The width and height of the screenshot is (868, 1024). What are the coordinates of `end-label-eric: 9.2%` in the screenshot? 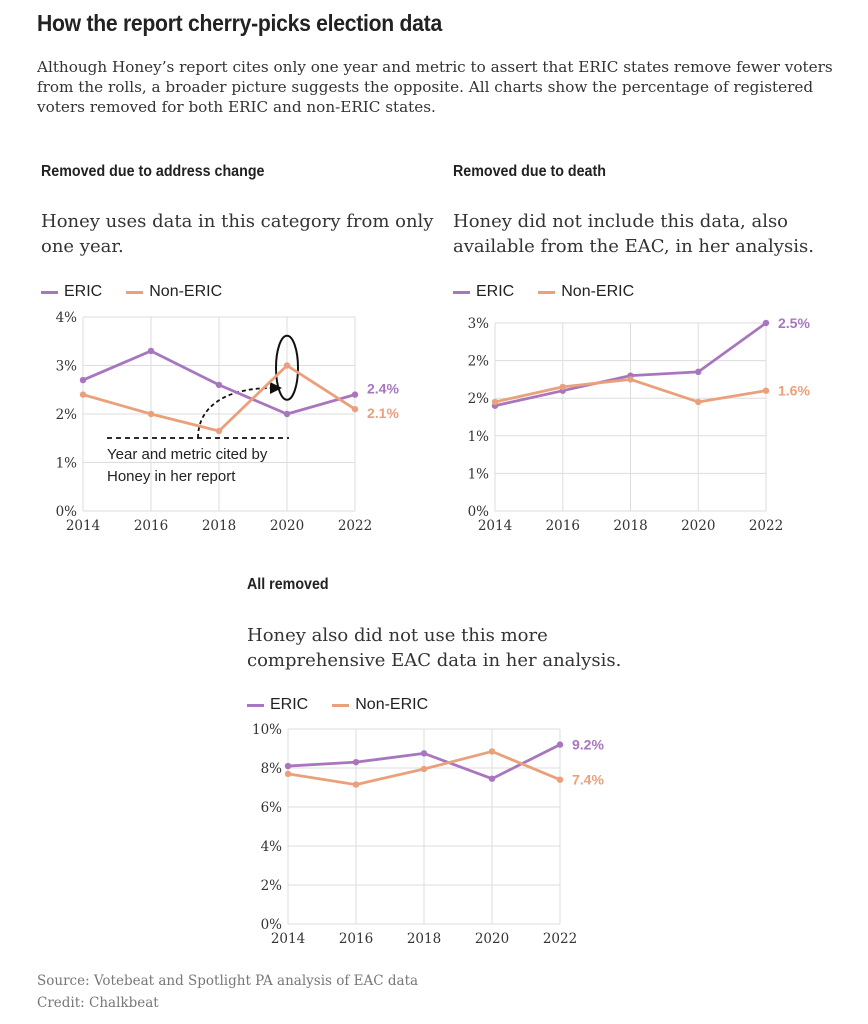 It's located at (588, 745).